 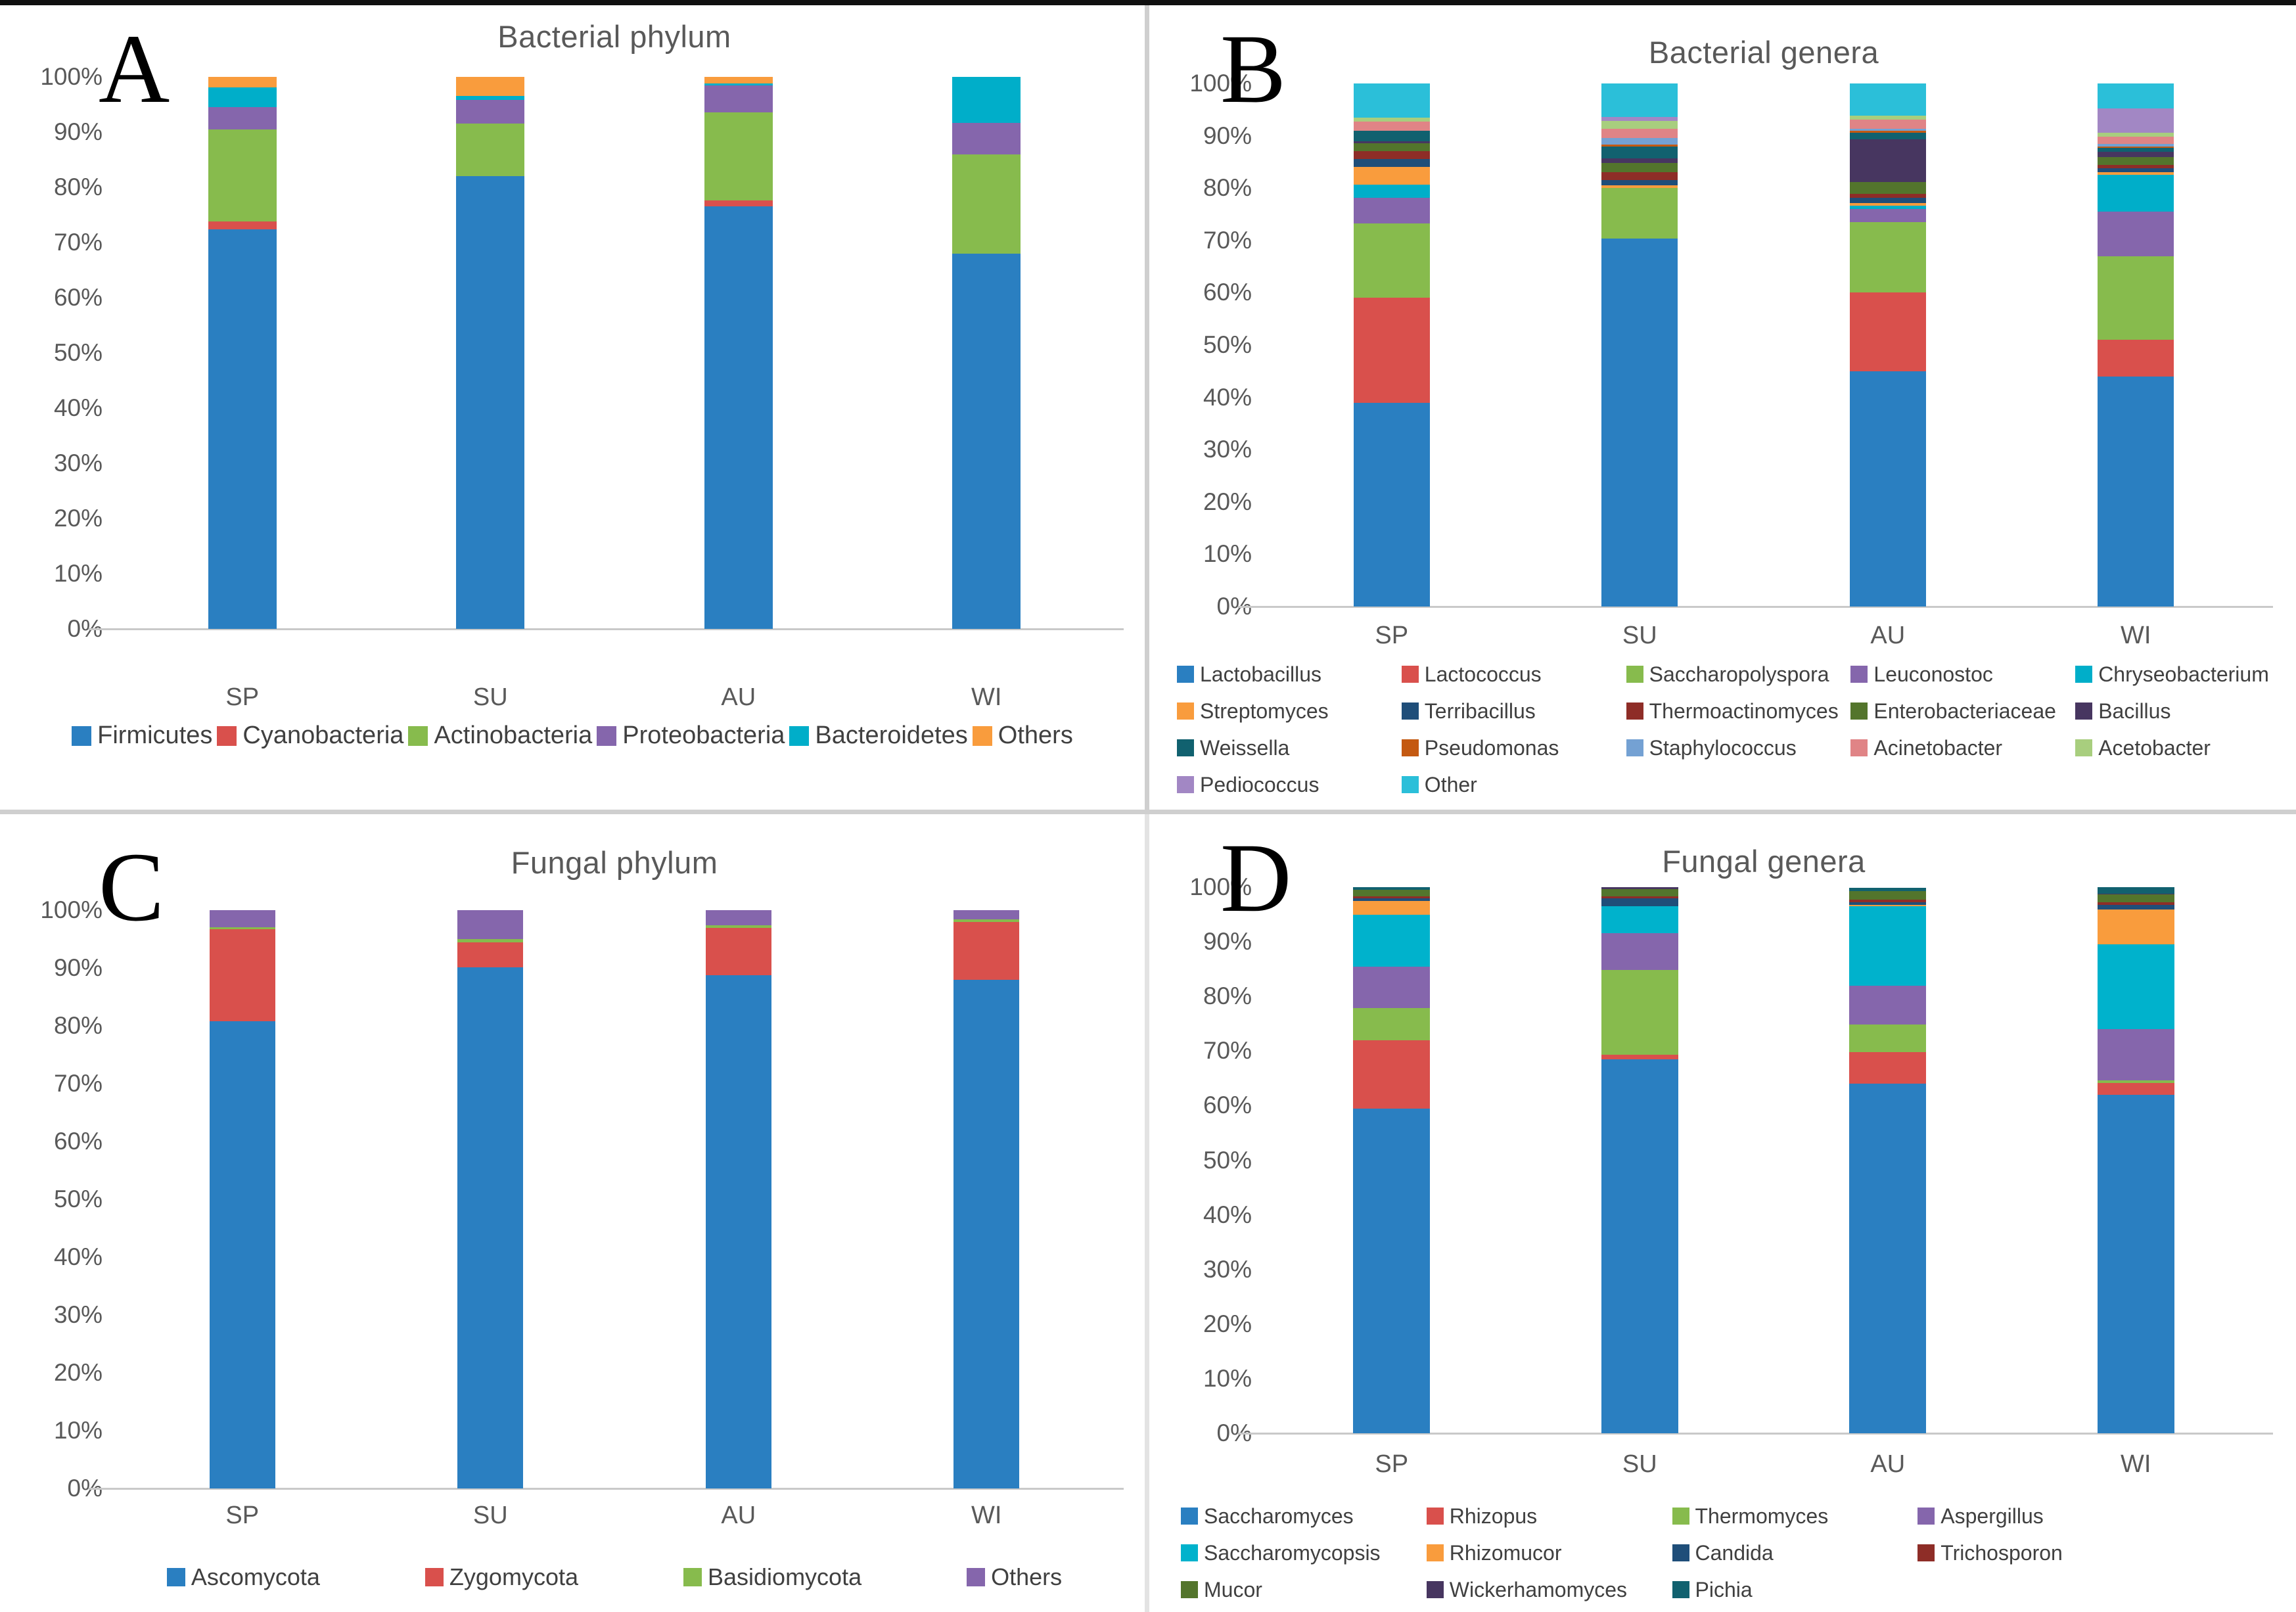 I want to click on legend-item: Pseudomonas, so click(x=1508, y=748).